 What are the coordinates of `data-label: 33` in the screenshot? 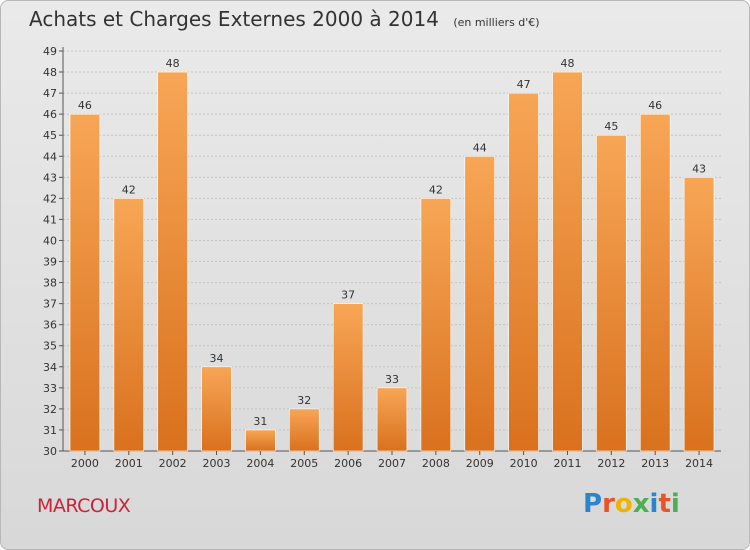 It's located at (392, 379).